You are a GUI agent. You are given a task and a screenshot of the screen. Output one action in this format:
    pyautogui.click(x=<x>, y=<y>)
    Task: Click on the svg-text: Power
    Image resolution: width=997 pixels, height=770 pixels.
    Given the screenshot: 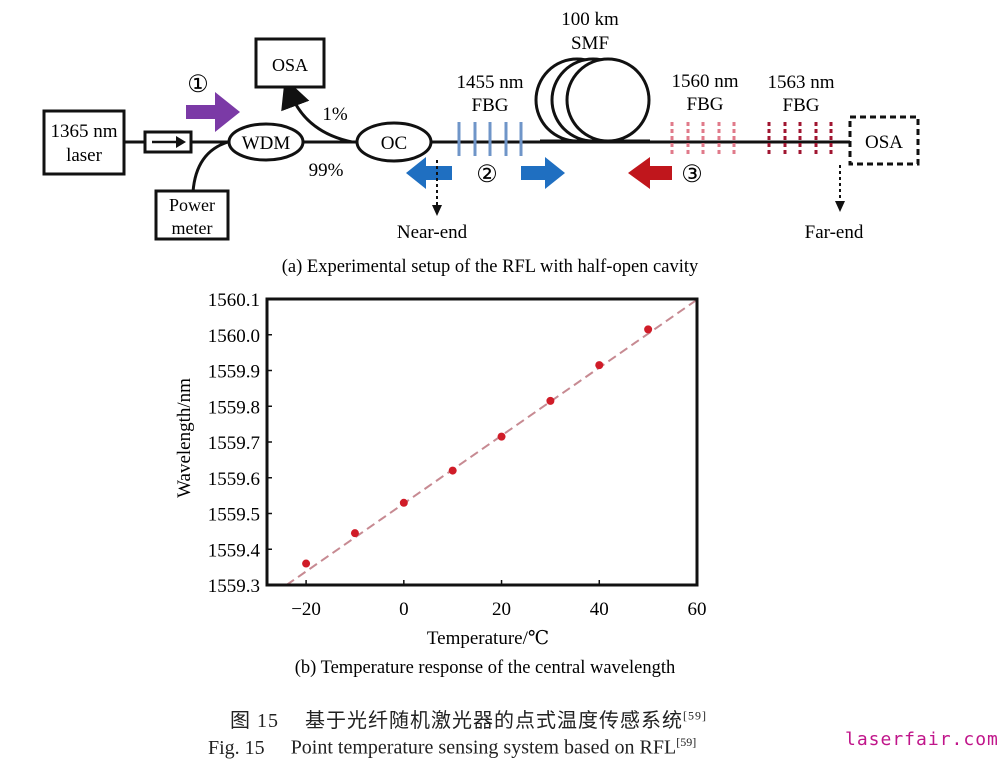 What is the action you would take?
    pyautogui.click(x=192, y=205)
    